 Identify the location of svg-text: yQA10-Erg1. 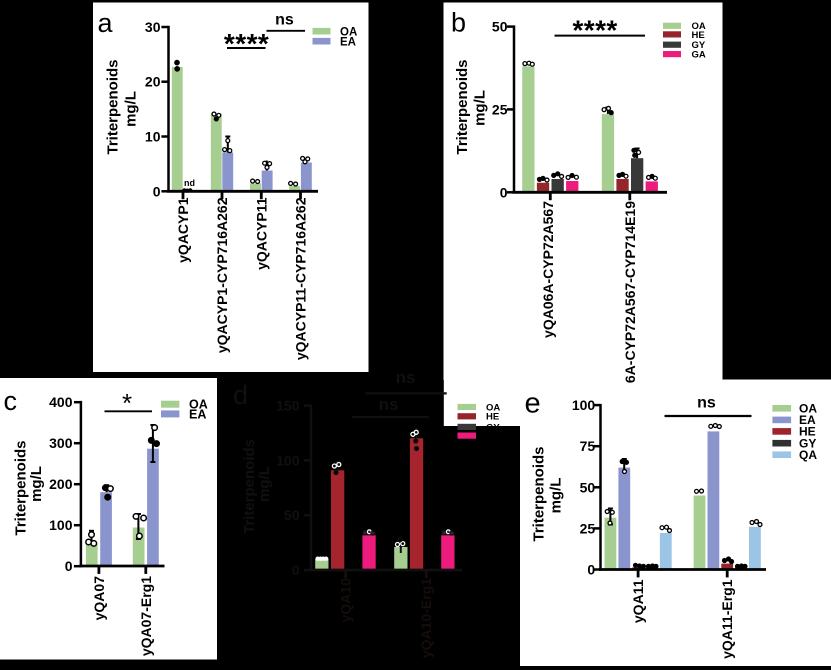
(426, 618).